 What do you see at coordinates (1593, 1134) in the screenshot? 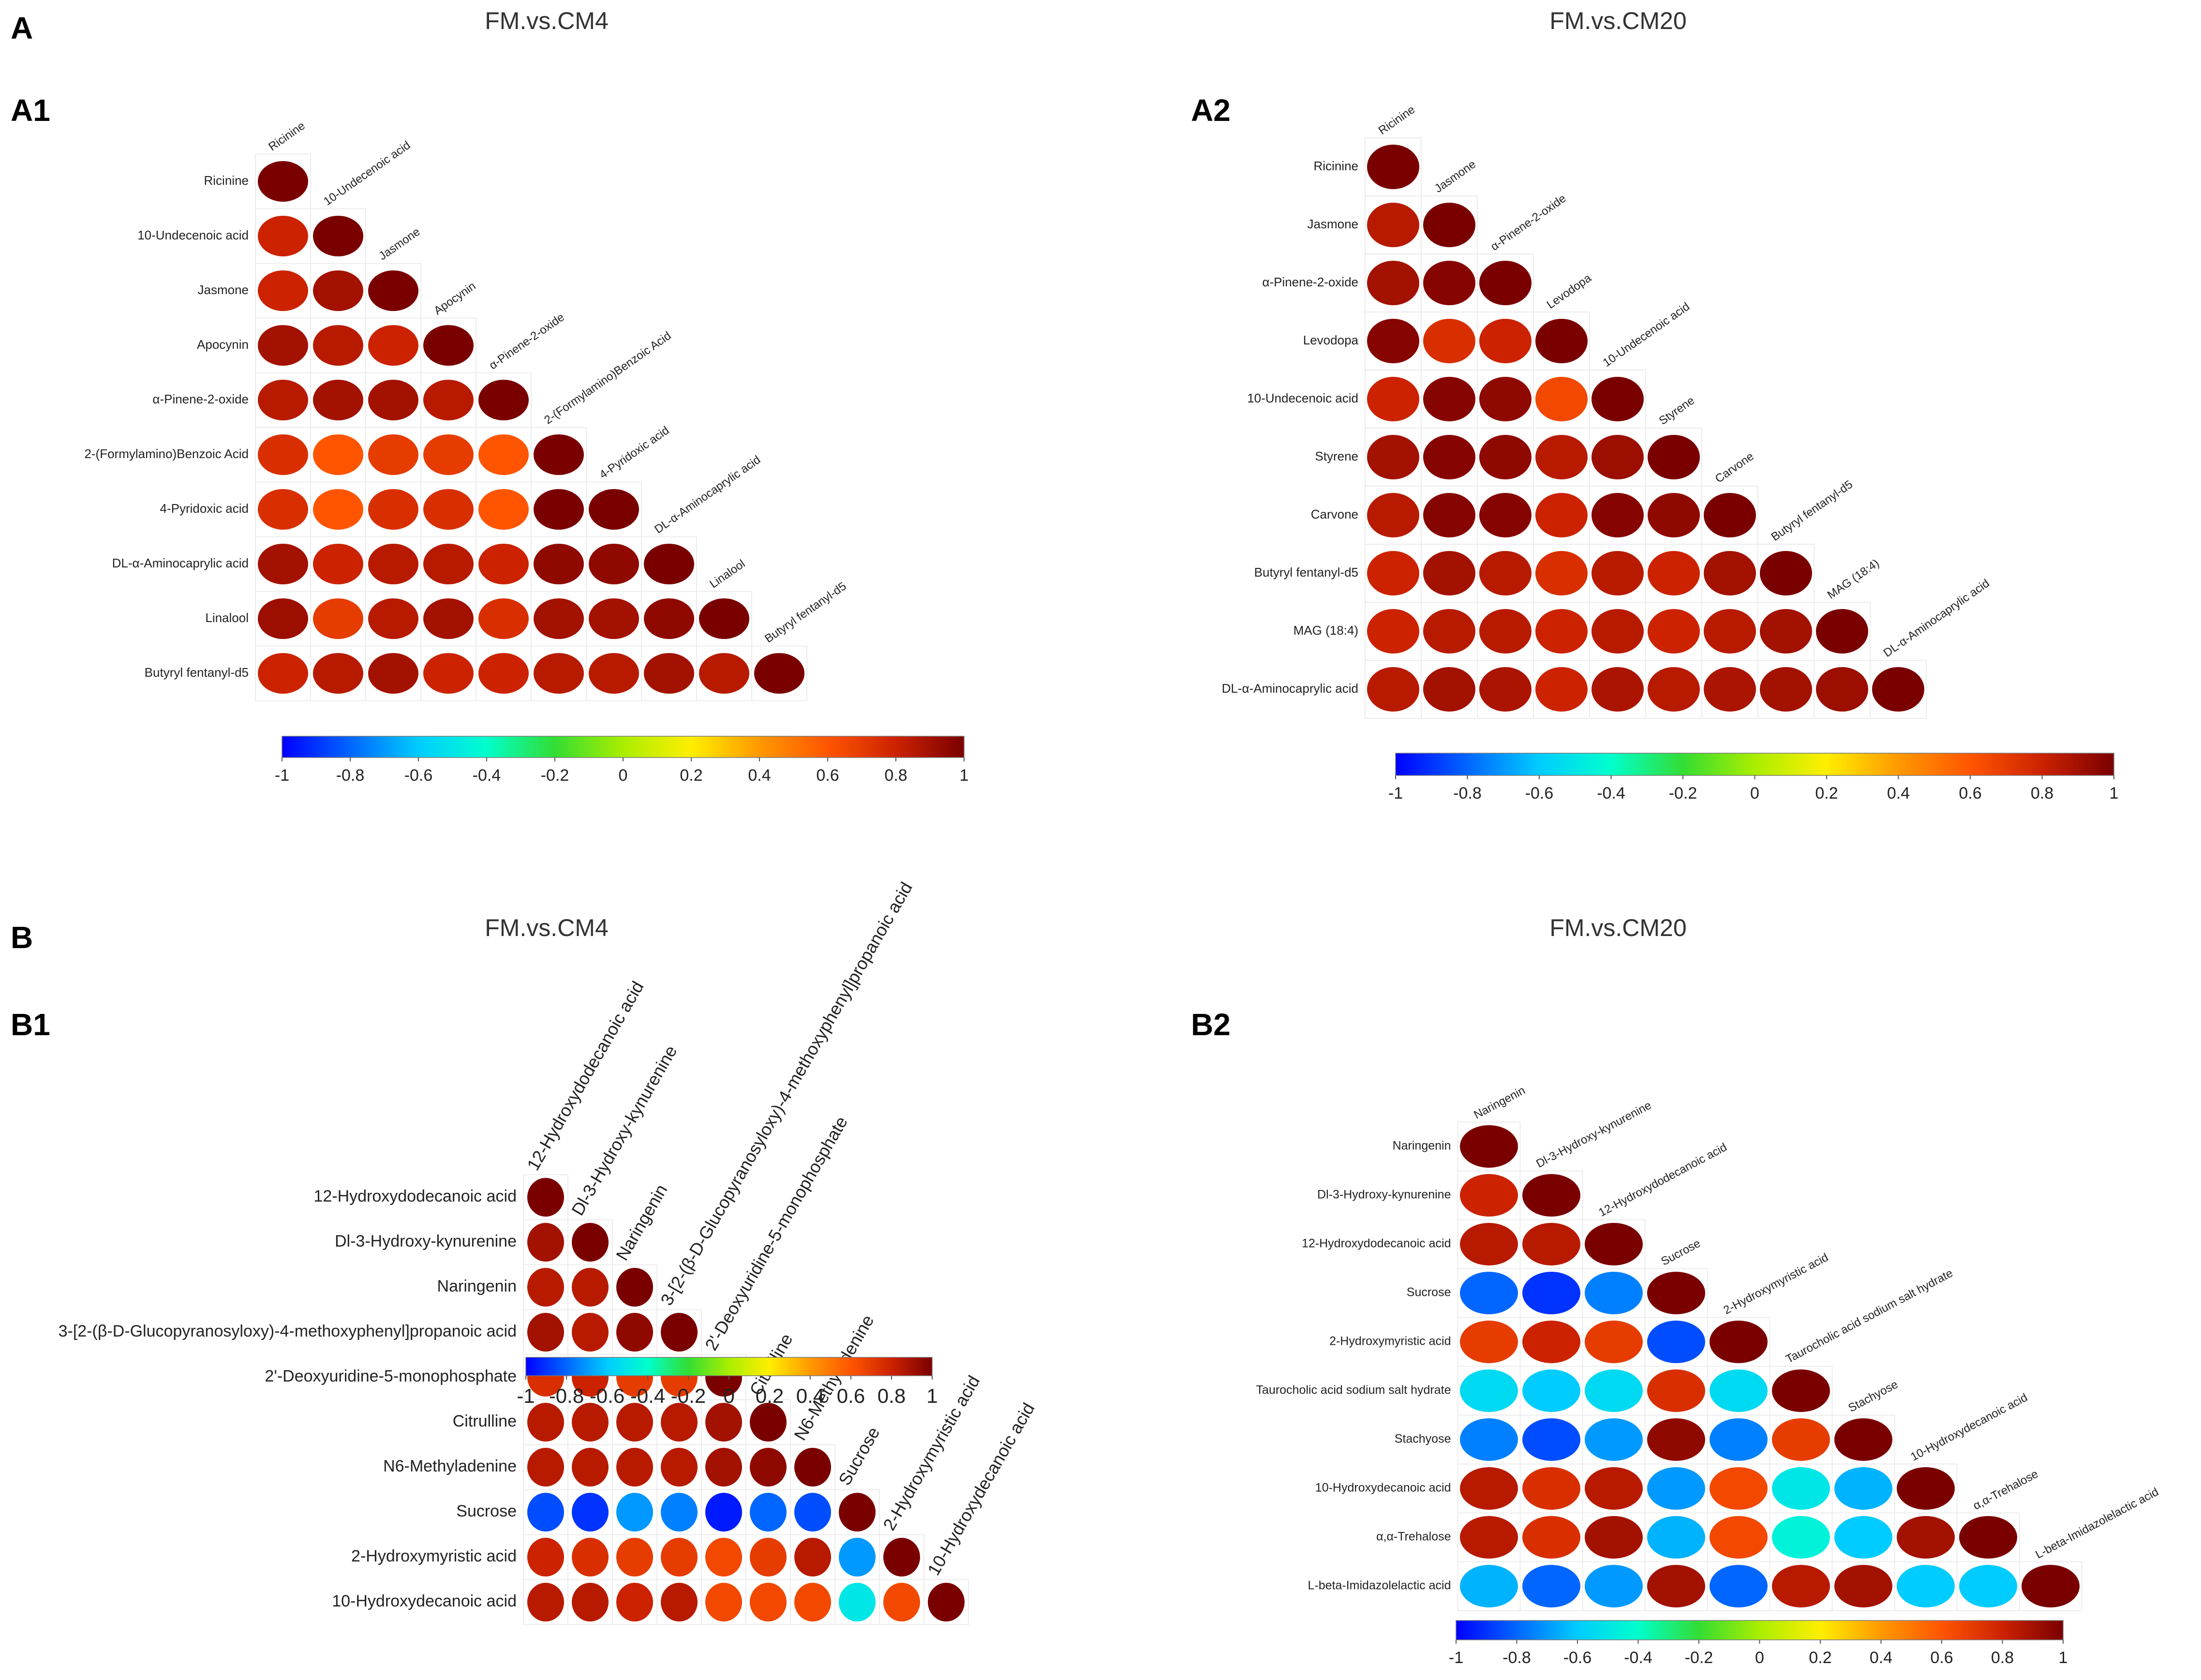
I see `column-label: Dl-3-Hydroxy-kynurenine` at bounding box center [1593, 1134].